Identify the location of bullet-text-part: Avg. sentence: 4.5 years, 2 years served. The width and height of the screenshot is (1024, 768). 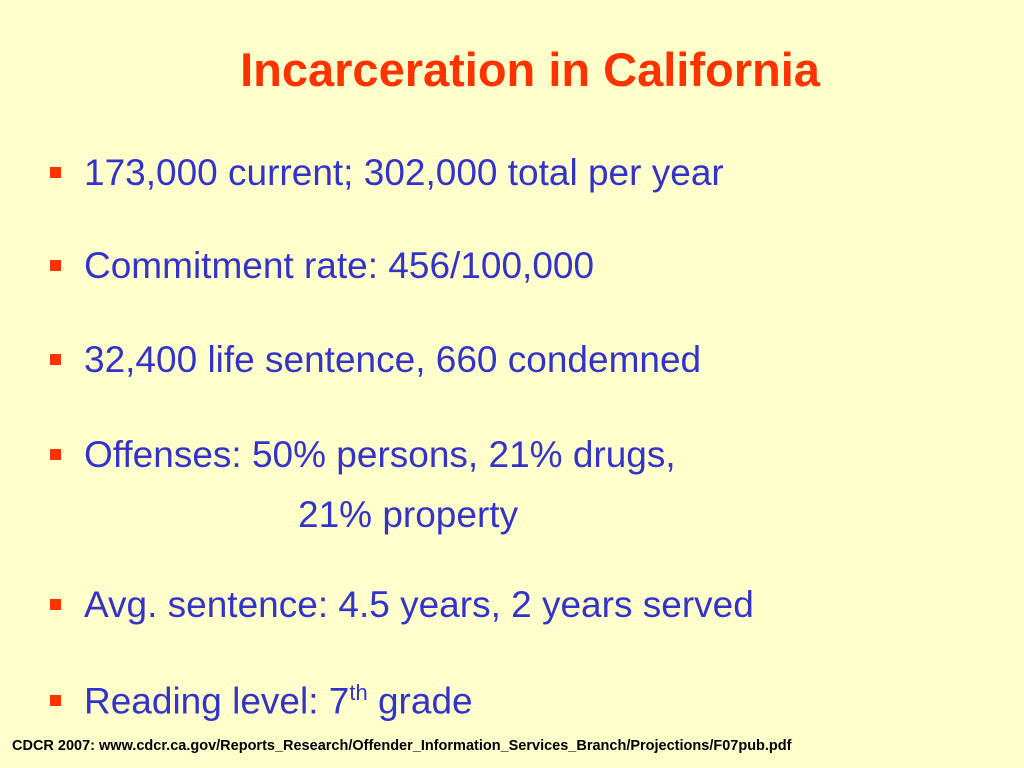
(419, 604).